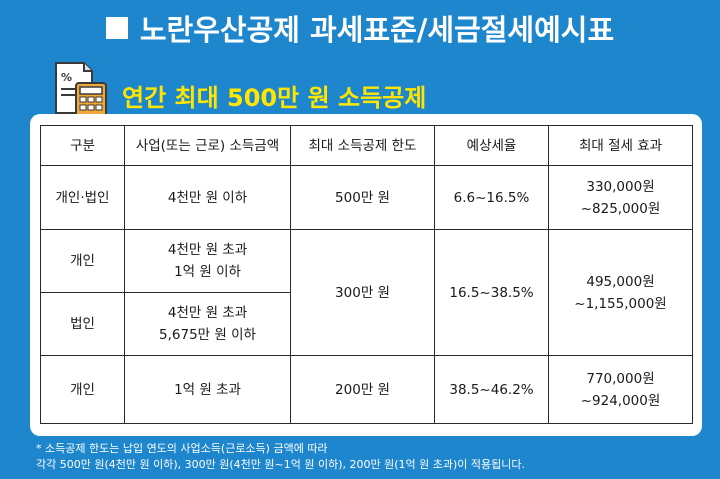  Describe the element at coordinates (207, 389) in the screenshot. I see `cell-income: 1억 원 초과` at that location.